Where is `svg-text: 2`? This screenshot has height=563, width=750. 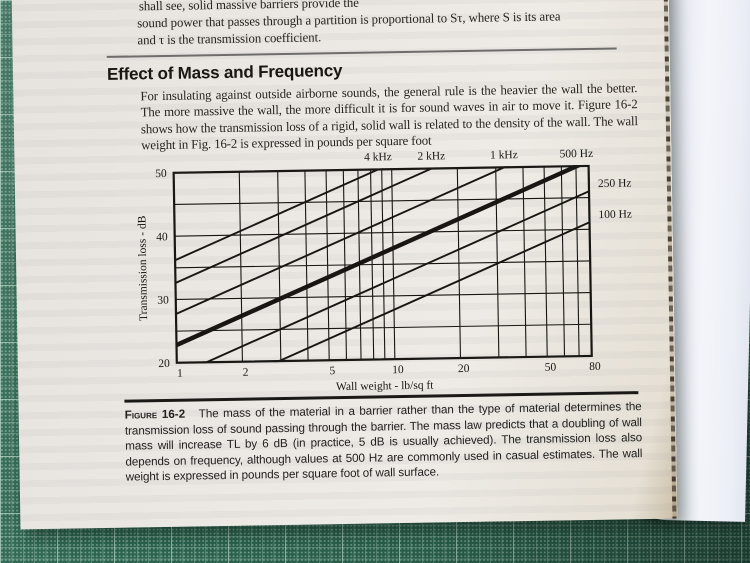 svg-text: 2 is located at coordinates (246, 373).